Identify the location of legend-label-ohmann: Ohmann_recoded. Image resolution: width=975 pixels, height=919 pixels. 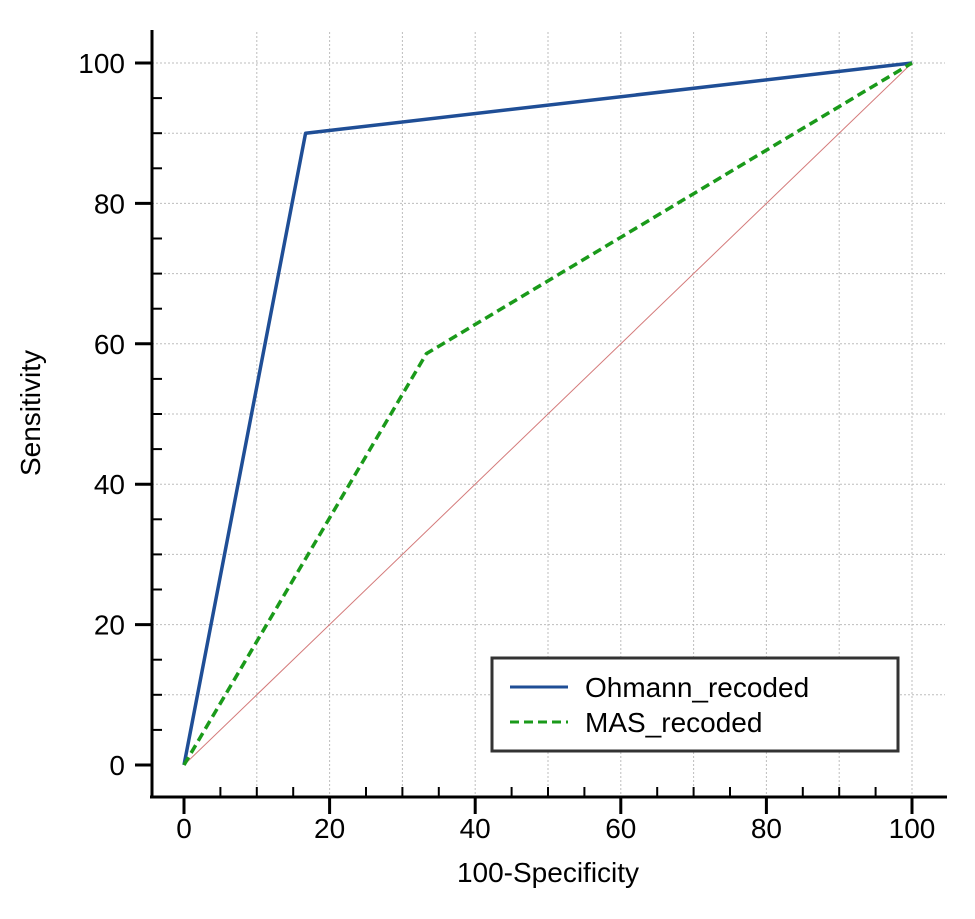
(697, 687).